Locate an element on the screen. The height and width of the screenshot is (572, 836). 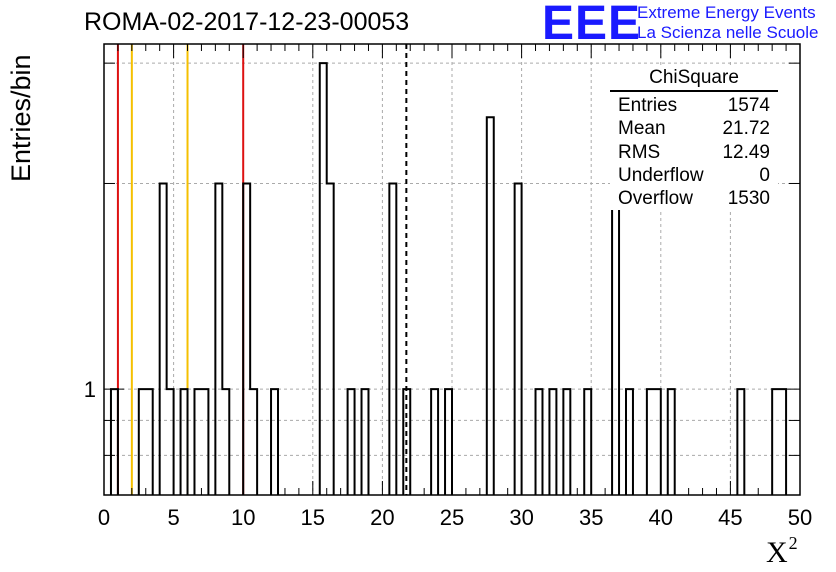
x-tick-label: 10 is located at coordinates (243, 517).